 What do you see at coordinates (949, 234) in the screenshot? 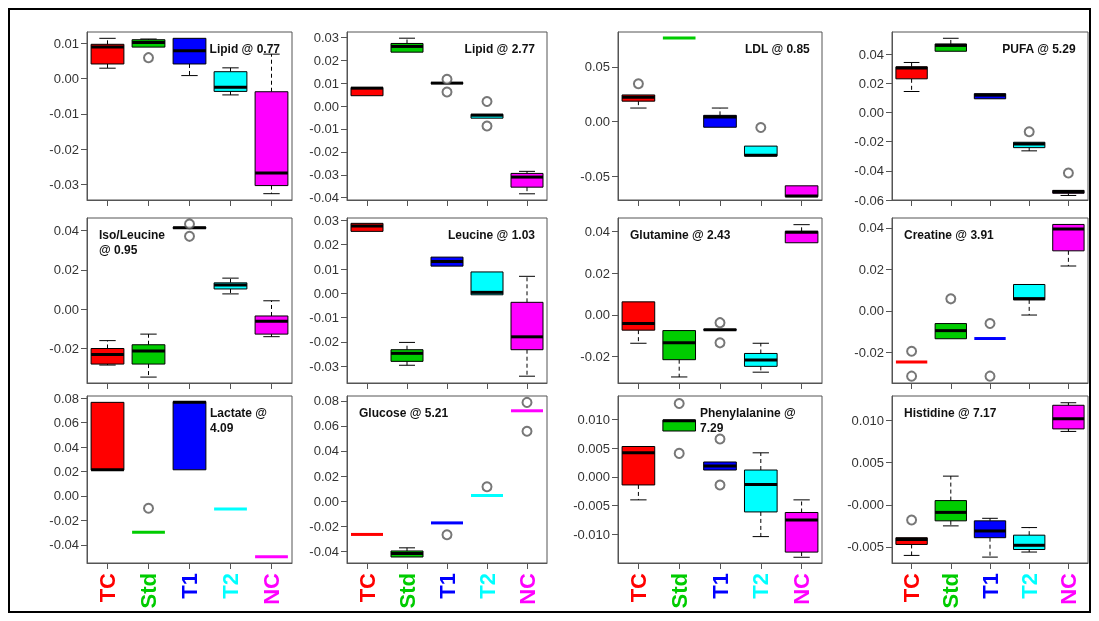
I see `text: Creatine @ 3.91` at bounding box center [949, 234].